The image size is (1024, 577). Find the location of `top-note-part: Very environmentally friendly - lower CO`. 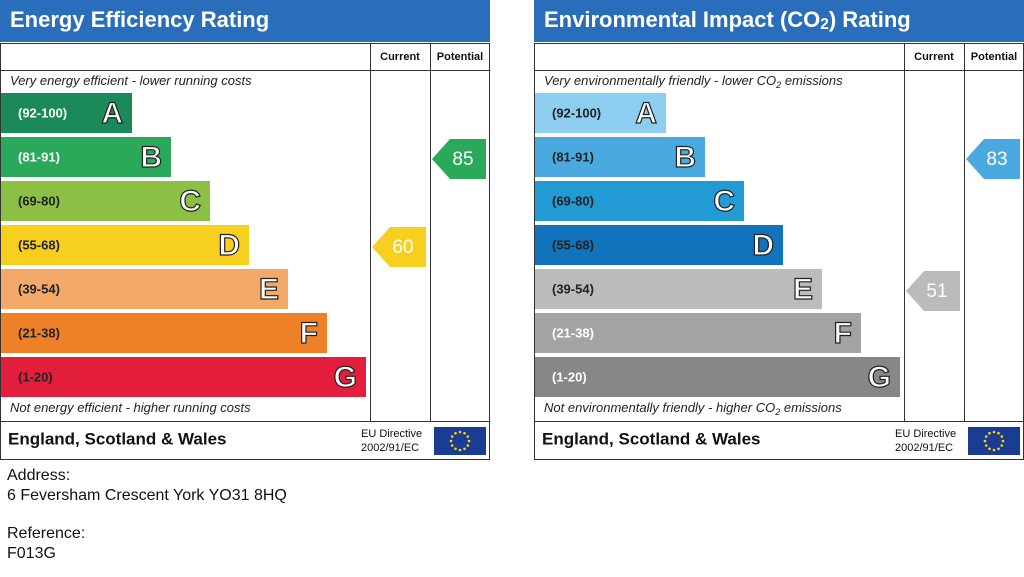

top-note-part: Very environmentally friendly - lower CO is located at coordinates (660, 80).